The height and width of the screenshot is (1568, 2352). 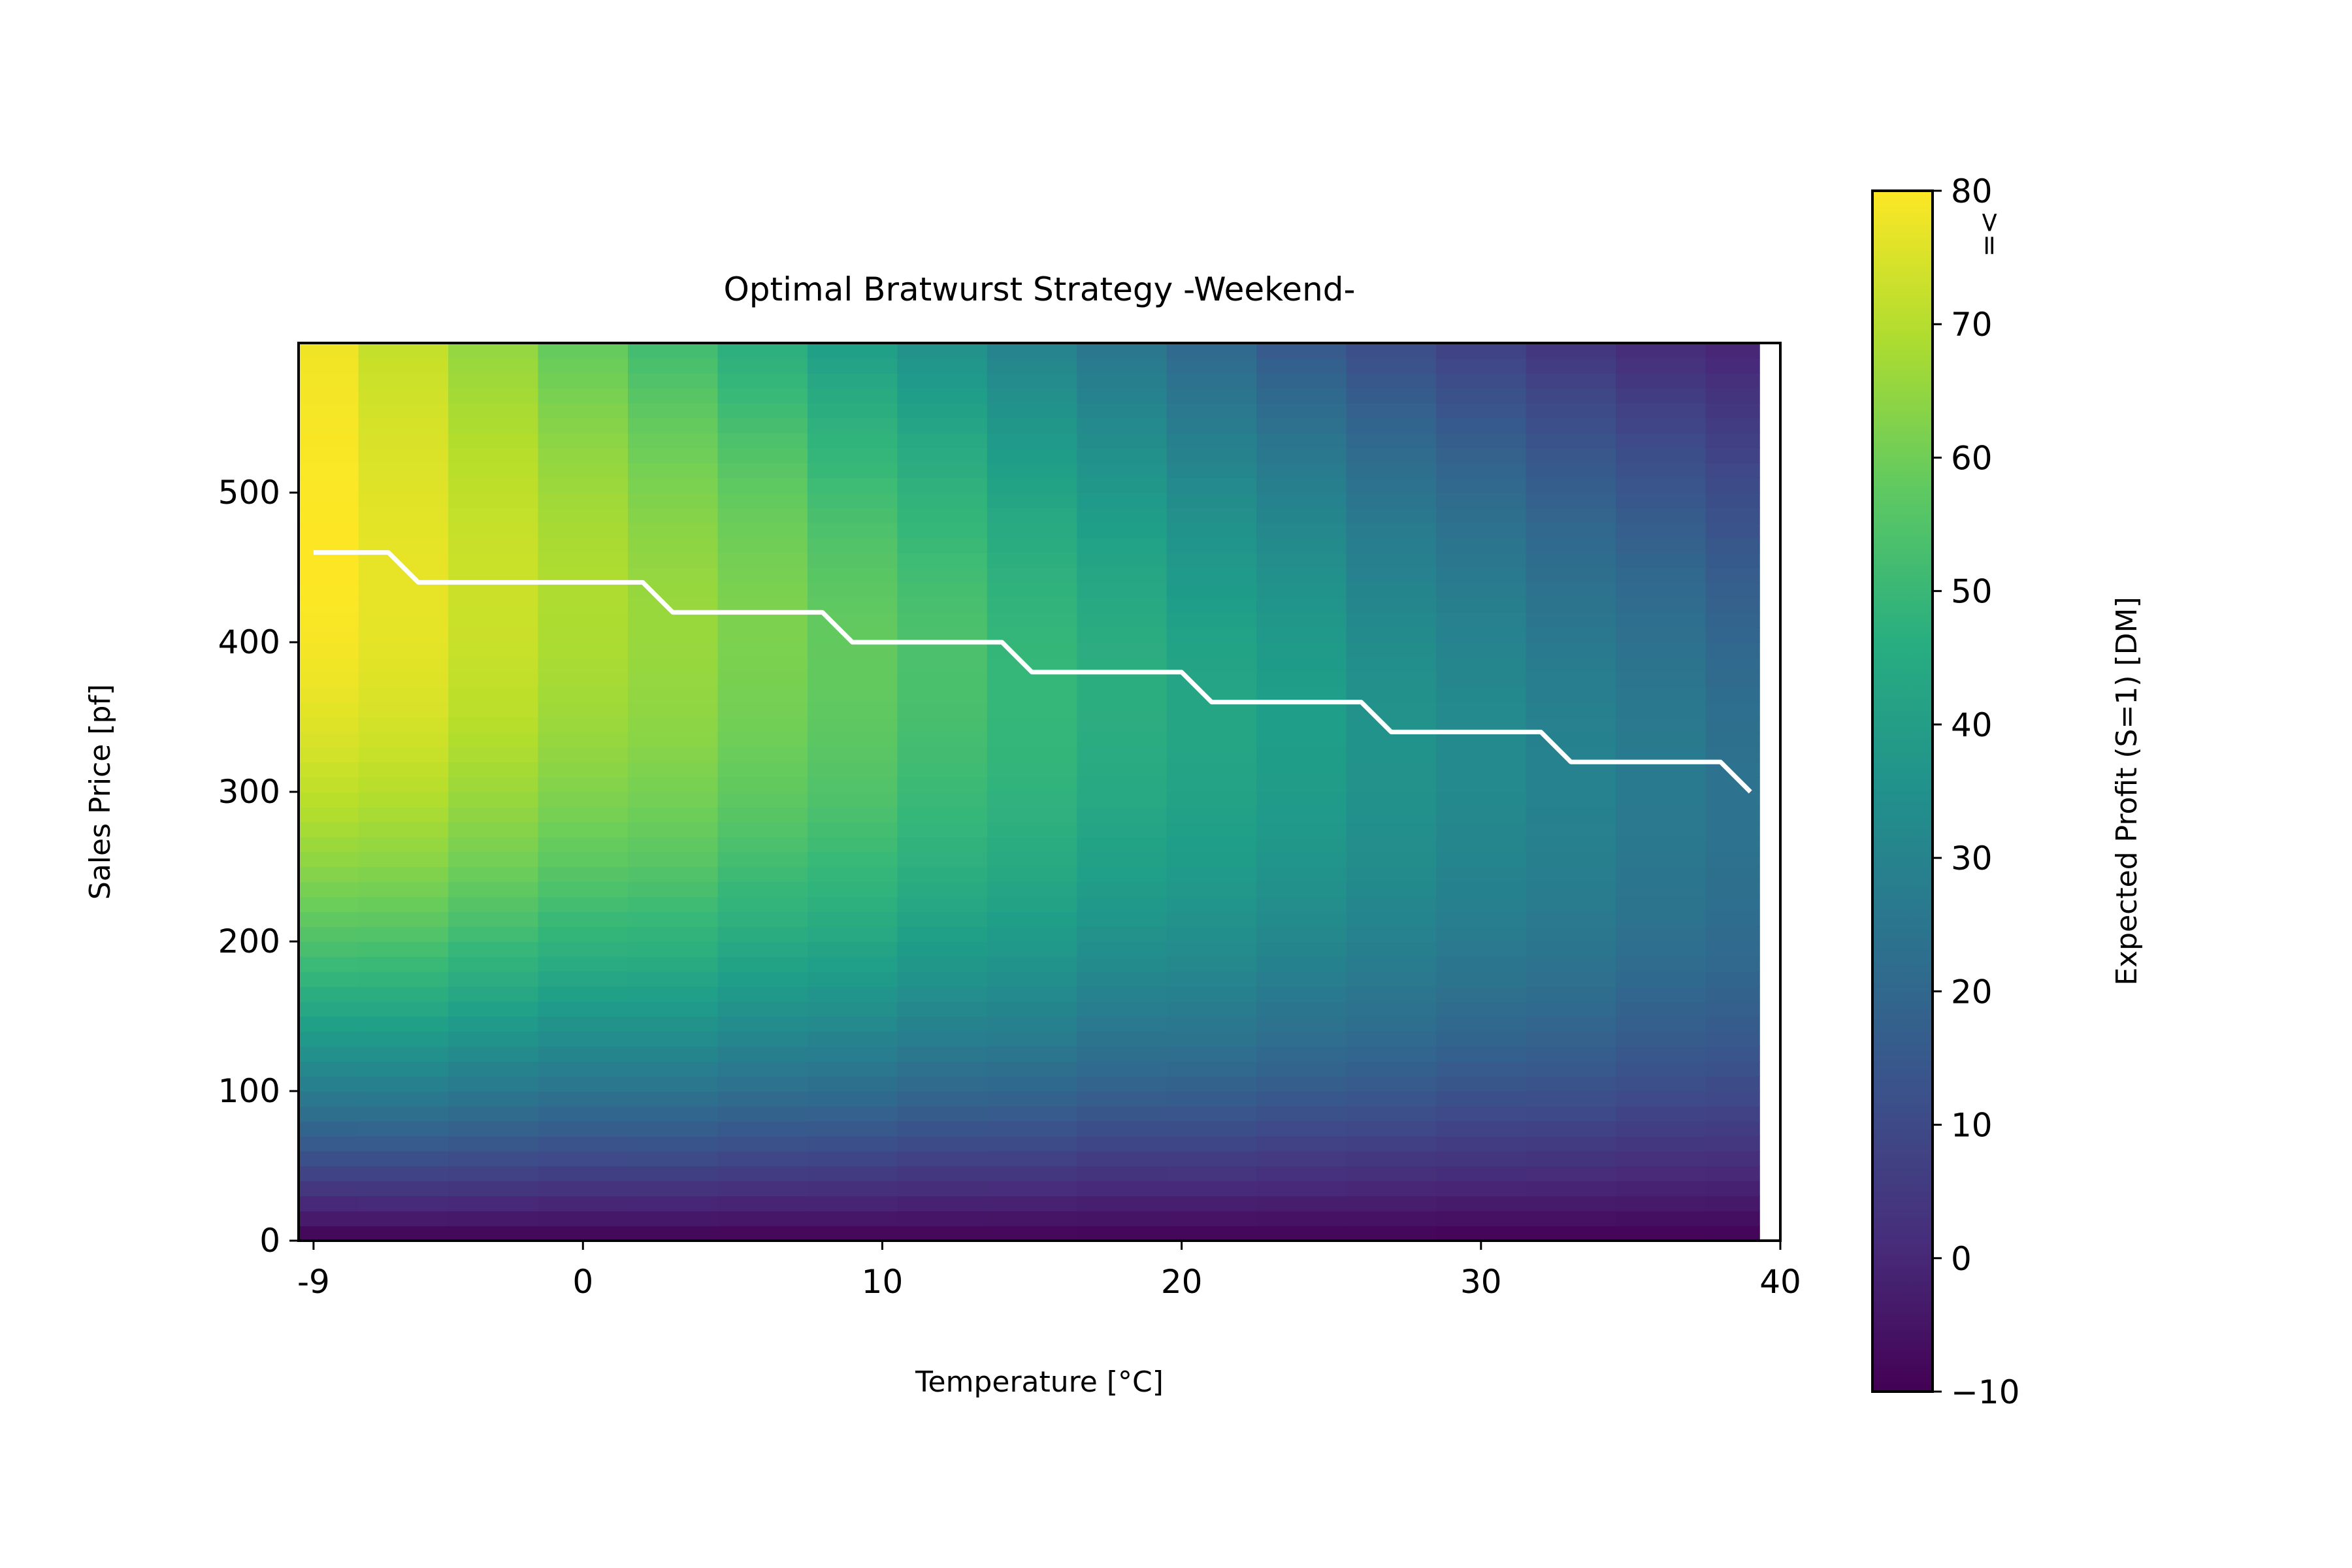 What do you see at coordinates (1972, 992) in the screenshot?
I see `colorbar-tick-label: 20` at bounding box center [1972, 992].